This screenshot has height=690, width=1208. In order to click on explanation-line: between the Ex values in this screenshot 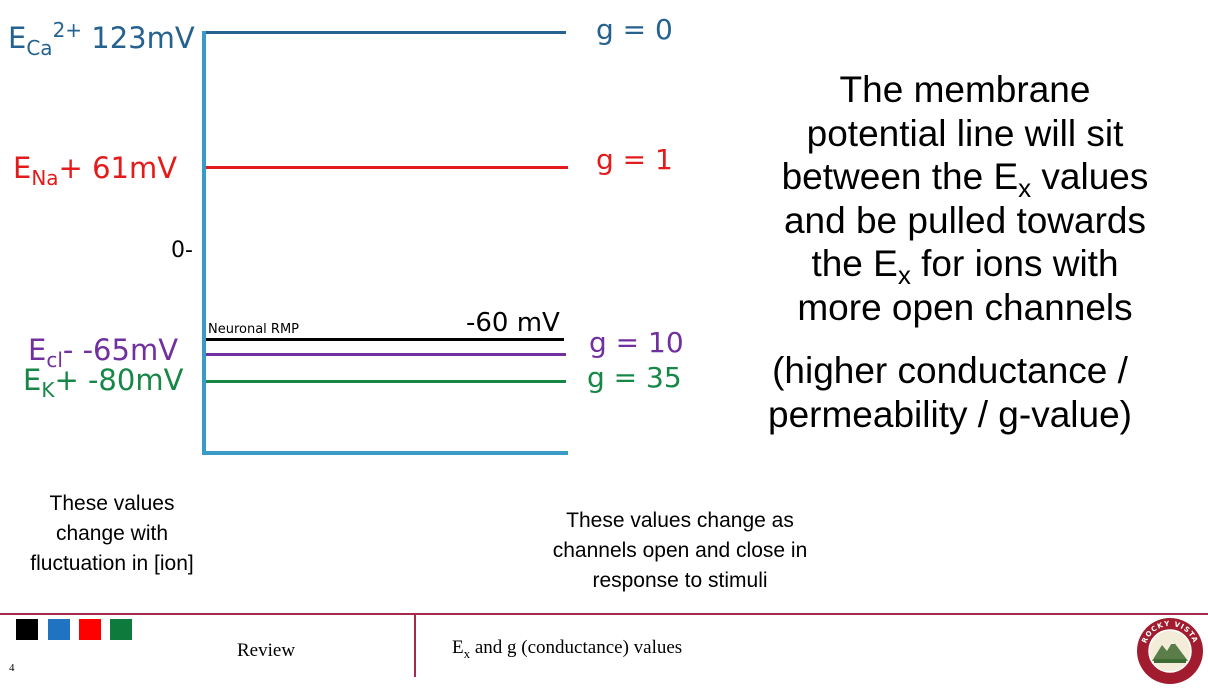, I will do `click(965, 179)`.